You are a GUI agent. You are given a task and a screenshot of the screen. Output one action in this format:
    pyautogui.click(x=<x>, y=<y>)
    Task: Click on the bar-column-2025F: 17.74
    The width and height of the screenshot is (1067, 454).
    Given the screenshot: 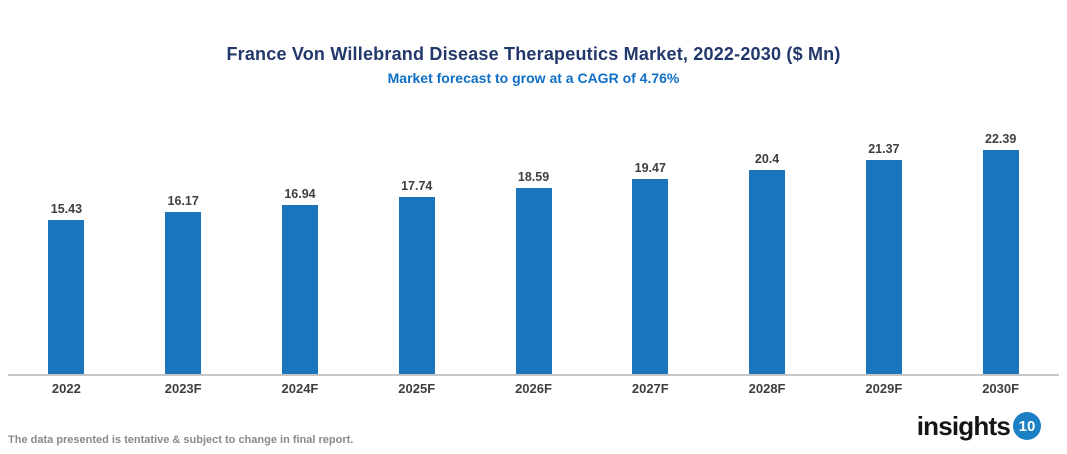 What is the action you would take?
    pyautogui.click(x=416, y=249)
    